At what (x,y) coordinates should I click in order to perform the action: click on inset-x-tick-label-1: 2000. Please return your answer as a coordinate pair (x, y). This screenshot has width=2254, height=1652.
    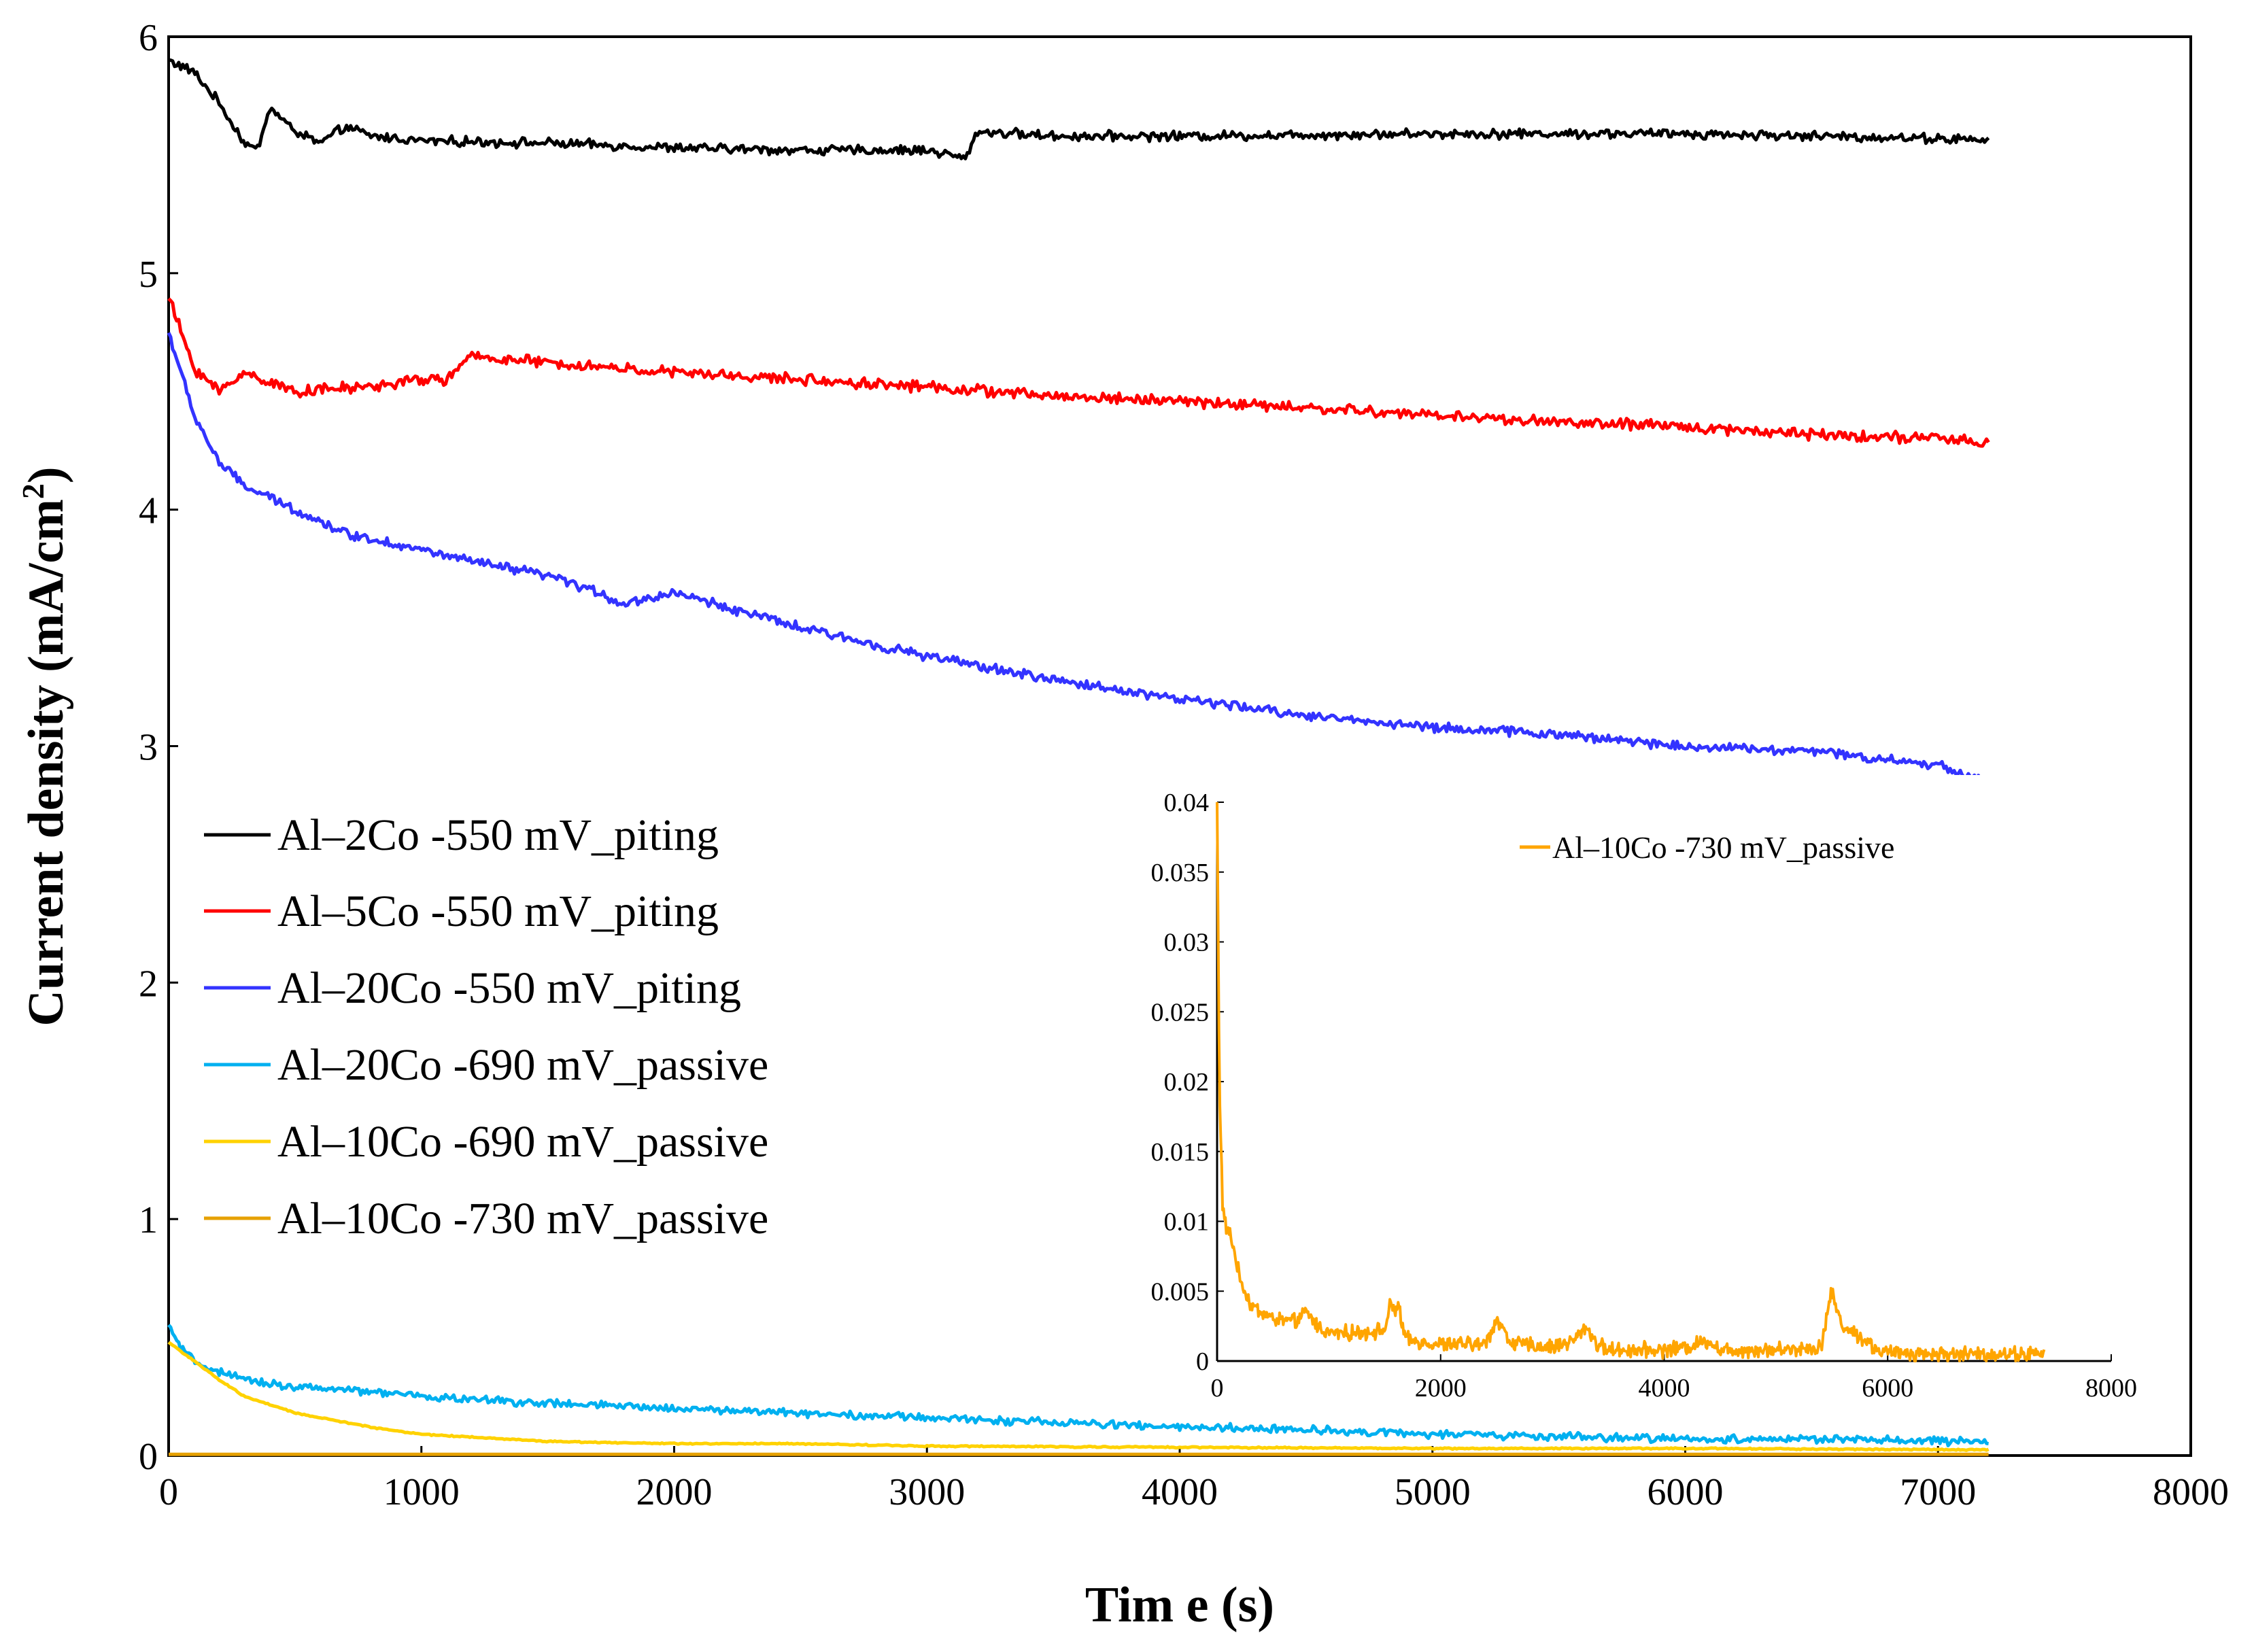
    Looking at the image, I should click on (1441, 1388).